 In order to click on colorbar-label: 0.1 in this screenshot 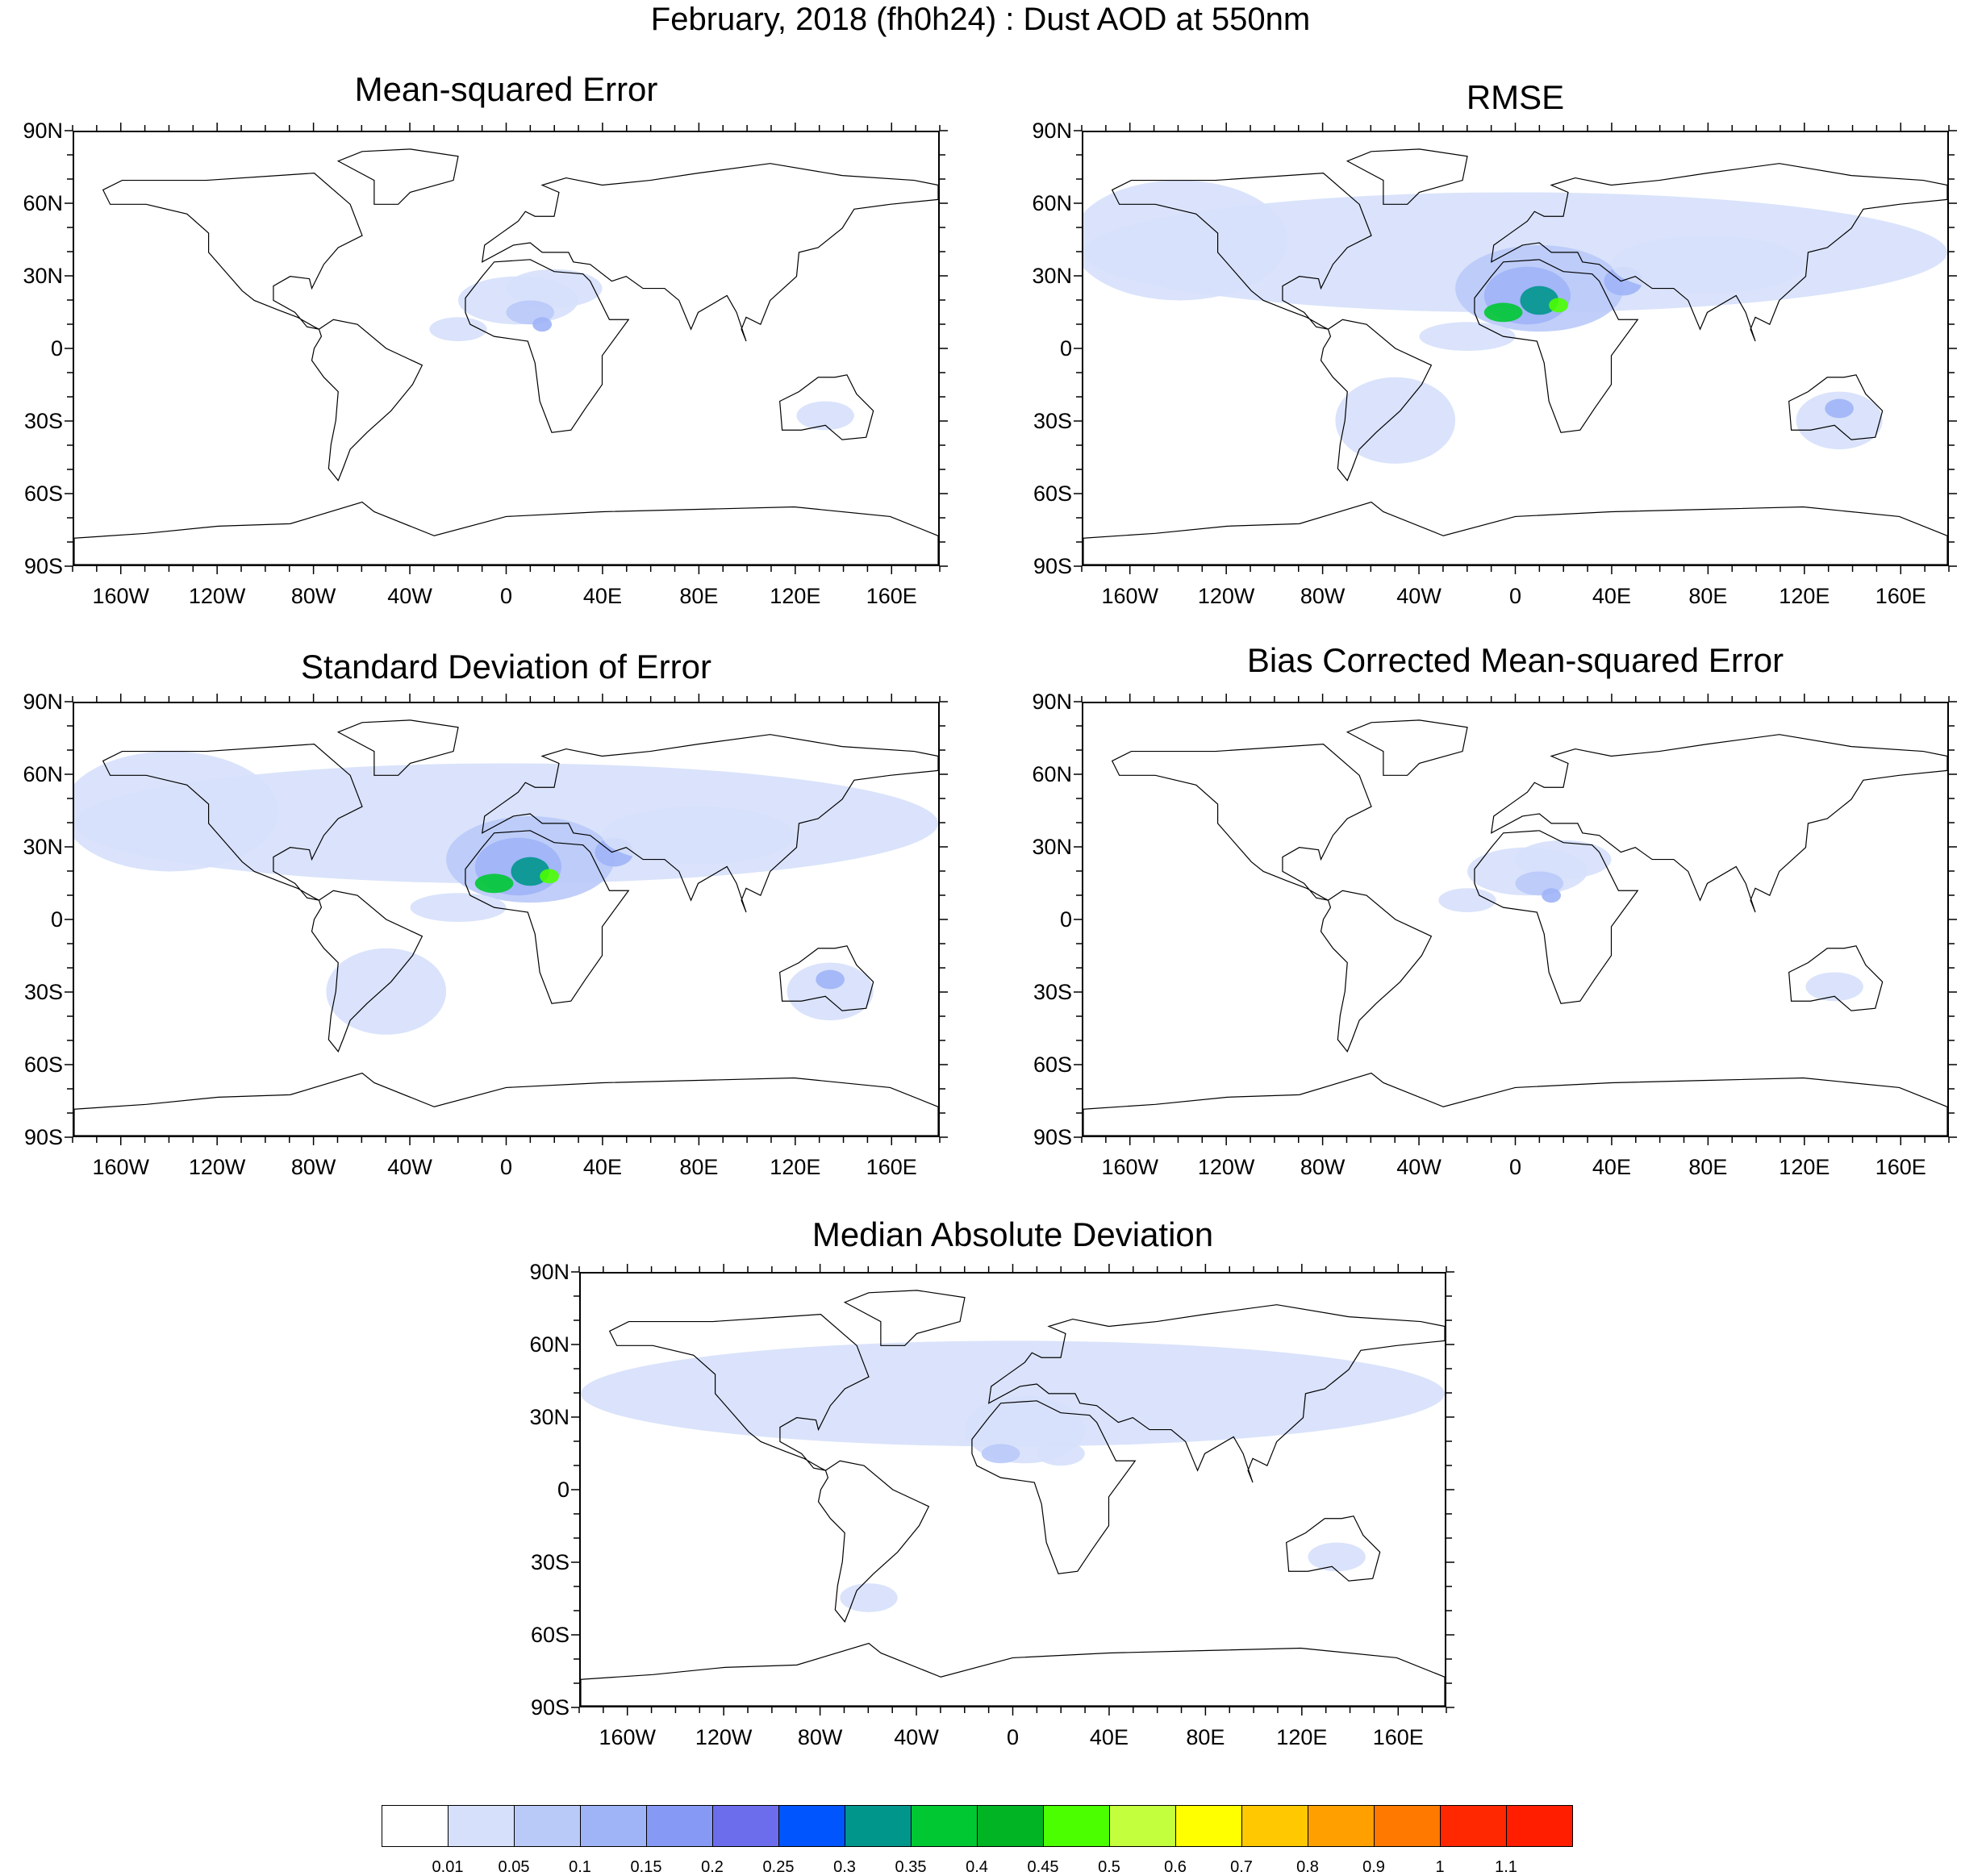, I will do `click(580, 1867)`.